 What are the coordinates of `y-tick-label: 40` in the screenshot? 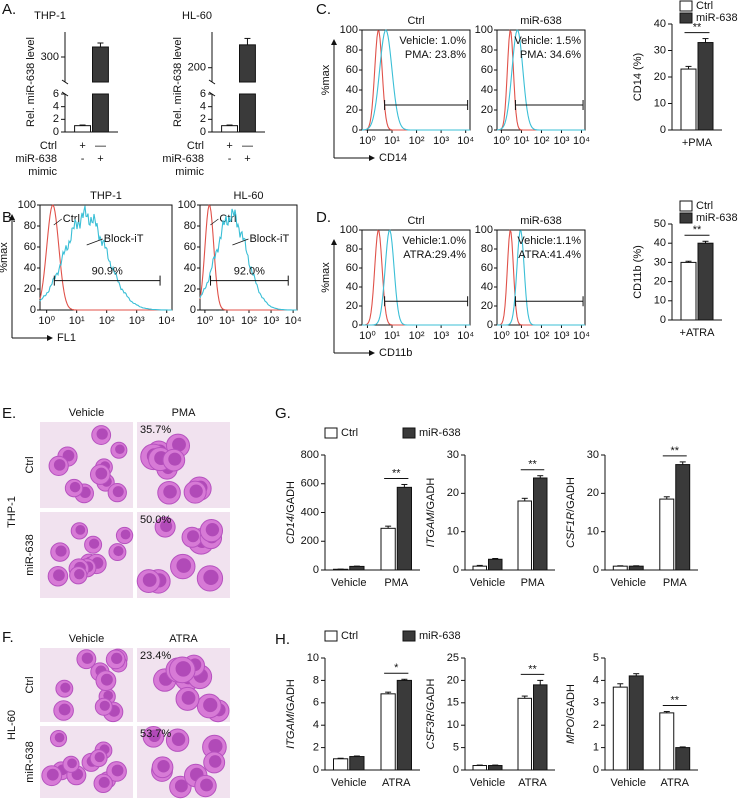 It's located at (190, 268).